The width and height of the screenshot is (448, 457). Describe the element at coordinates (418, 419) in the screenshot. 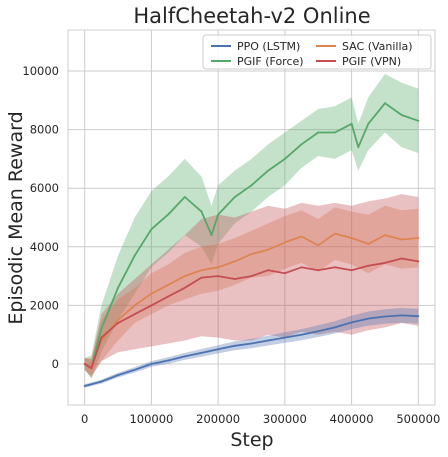

I see `x-tick-label: 500000` at that location.